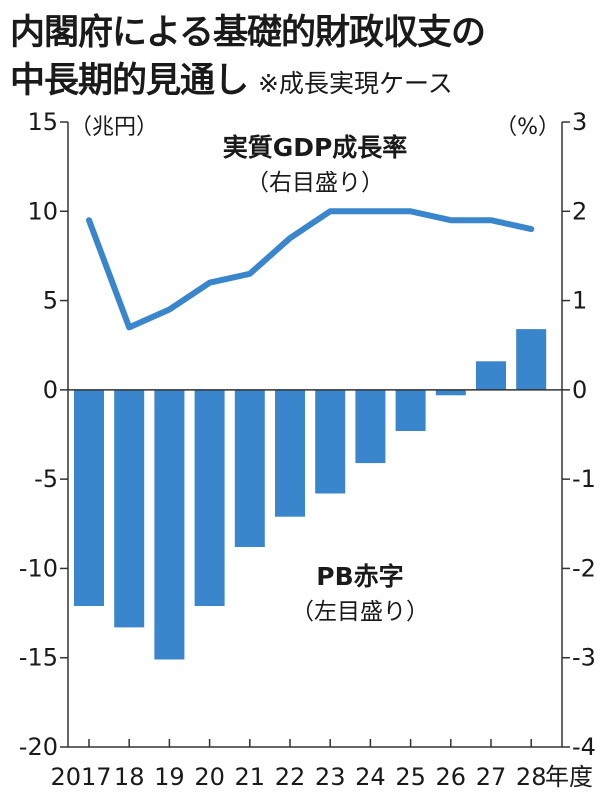  Describe the element at coordinates (584, 747) in the screenshot. I see `right-tick-label: -4` at that location.